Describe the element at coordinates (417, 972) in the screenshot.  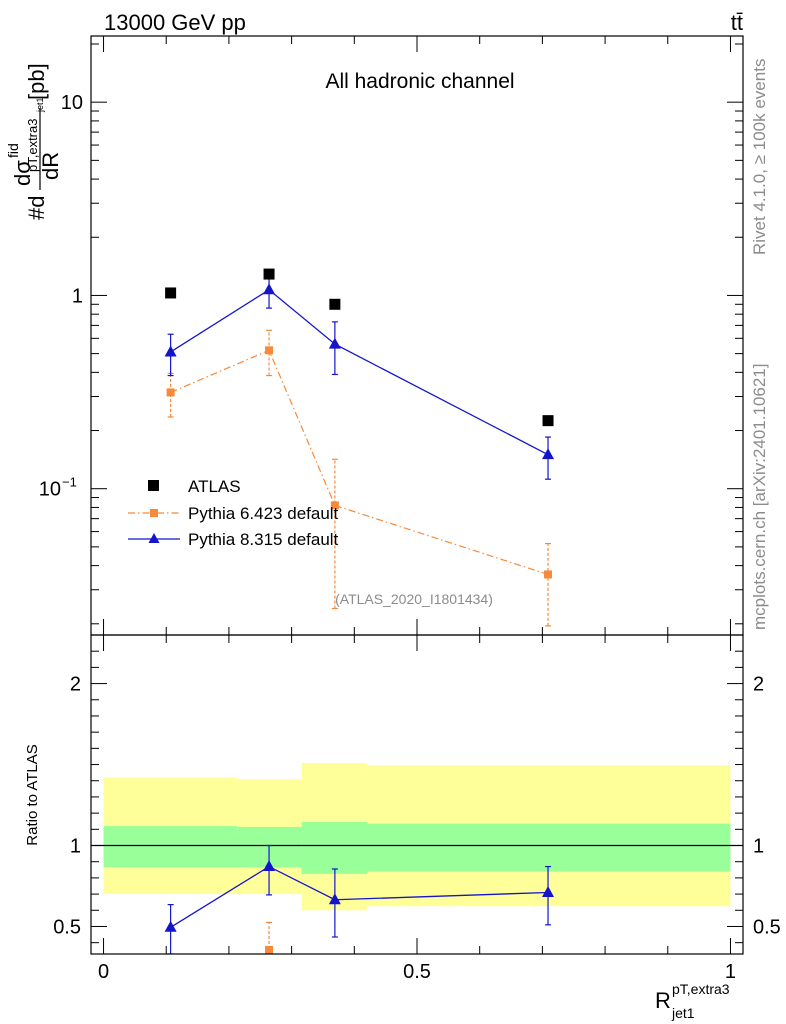
I see `x-tick-label: 0.5` at that location.